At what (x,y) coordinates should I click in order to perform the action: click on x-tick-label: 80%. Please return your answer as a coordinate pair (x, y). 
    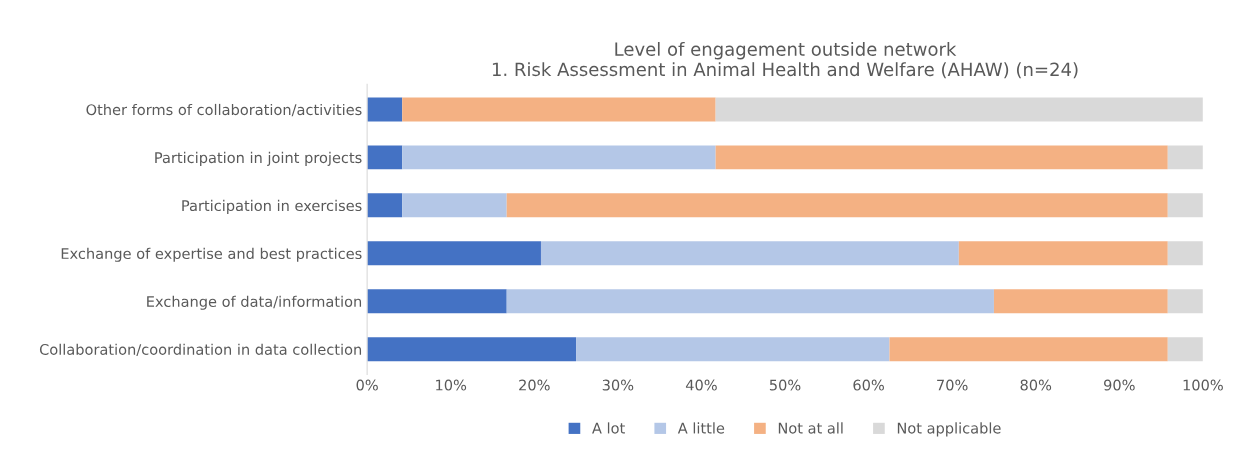
    Looking at the image, I should click on (1036, 385).